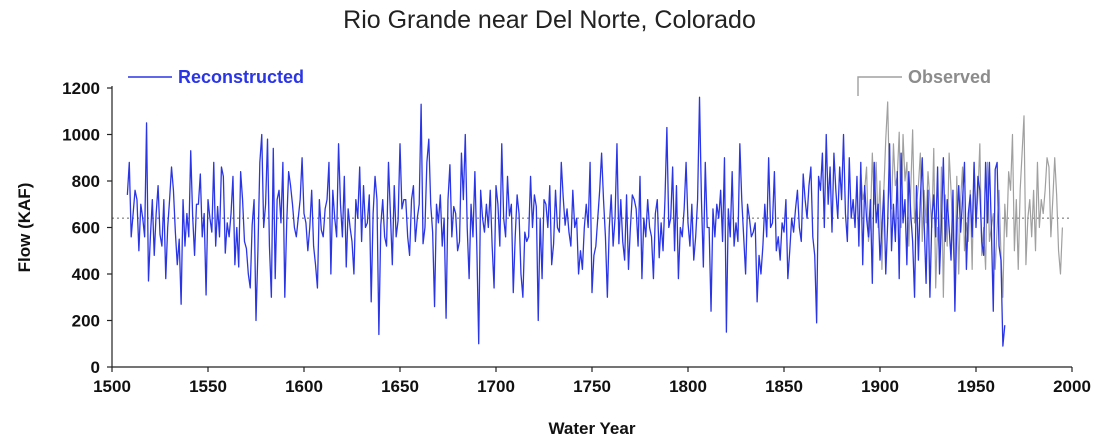 This screenshot has width=1099, height=441. What do you see at coordinates (880, 386) in the screenshot?
I see `x-tick-label: 1900` at bounding box center [880, 386].